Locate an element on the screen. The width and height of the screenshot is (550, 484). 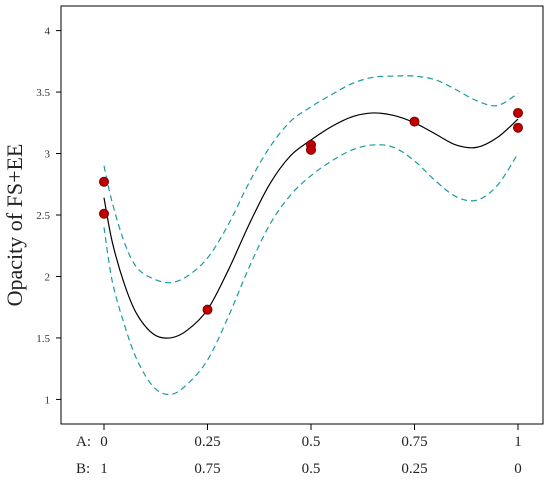
x-axis-ticks is located at coordinates (311, 427).